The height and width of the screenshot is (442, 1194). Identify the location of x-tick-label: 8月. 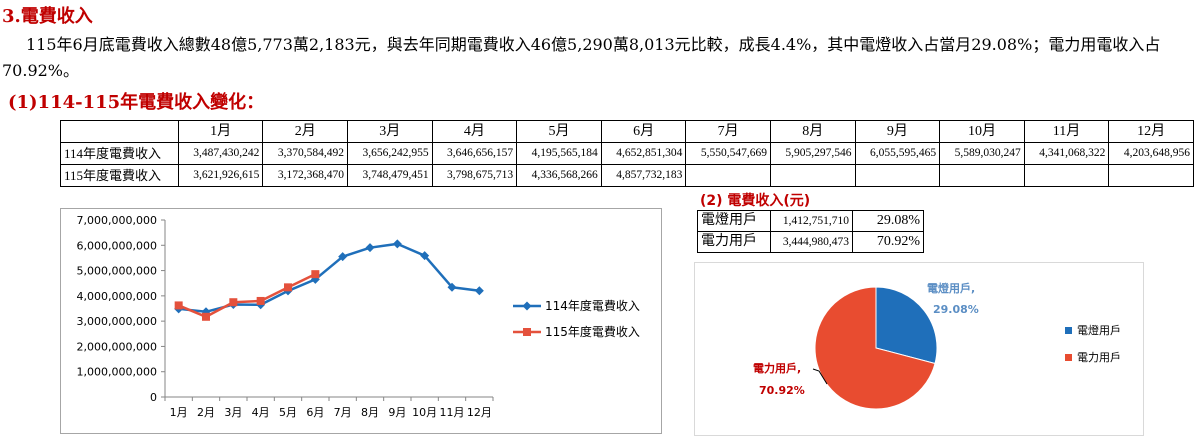
(370, 412).